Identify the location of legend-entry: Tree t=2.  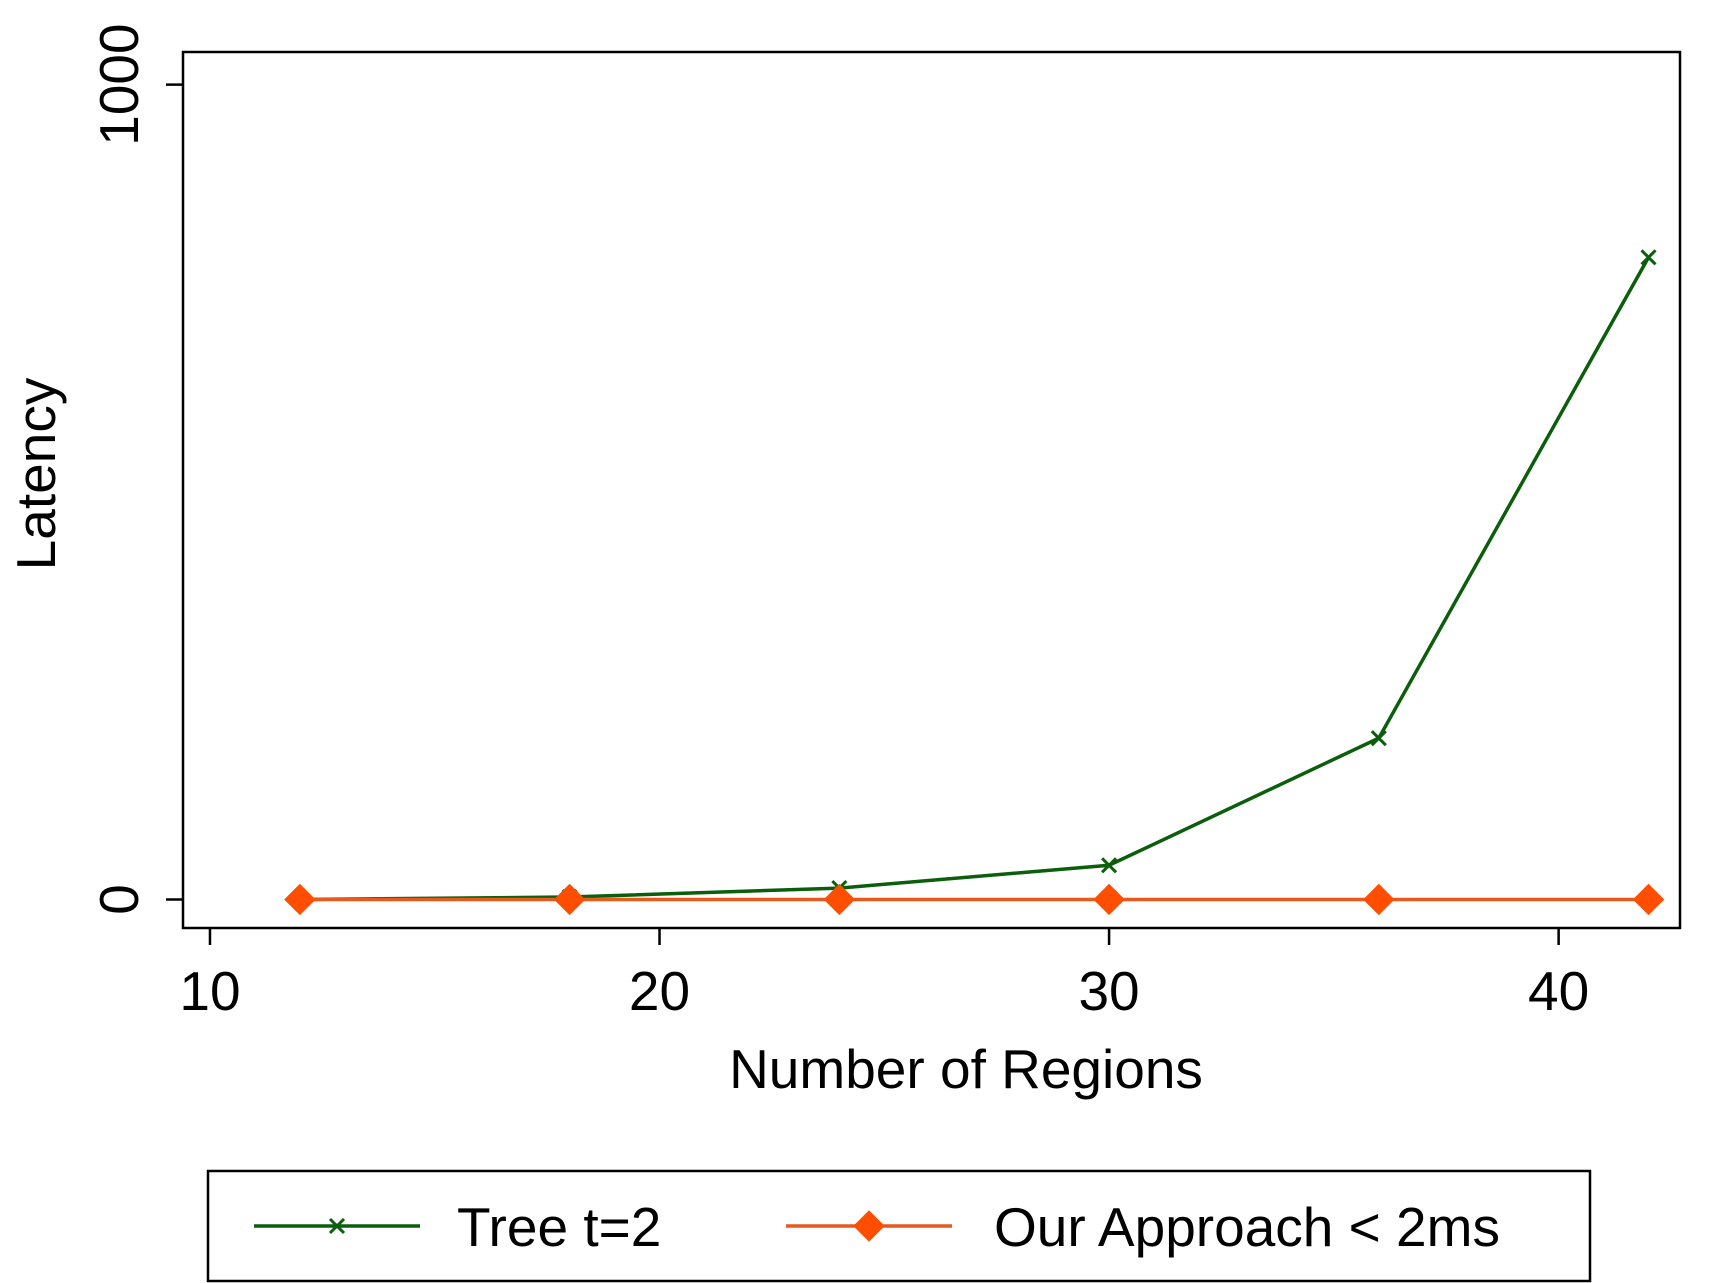
(457, 1227).